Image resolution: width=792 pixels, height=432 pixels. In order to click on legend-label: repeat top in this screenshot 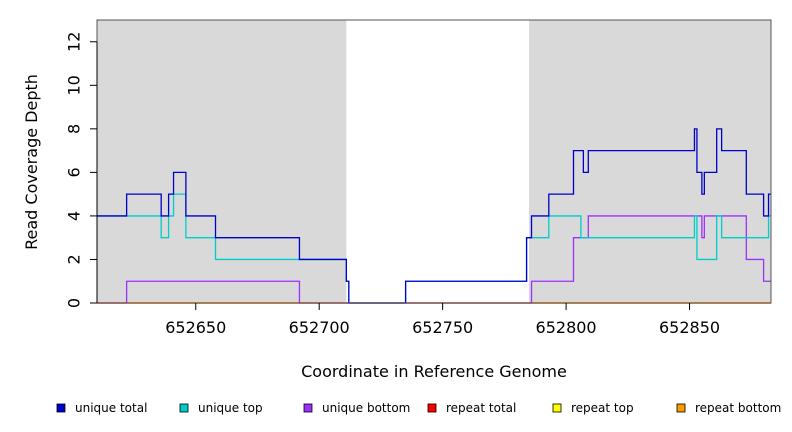, I will do `click(602, 408)`.